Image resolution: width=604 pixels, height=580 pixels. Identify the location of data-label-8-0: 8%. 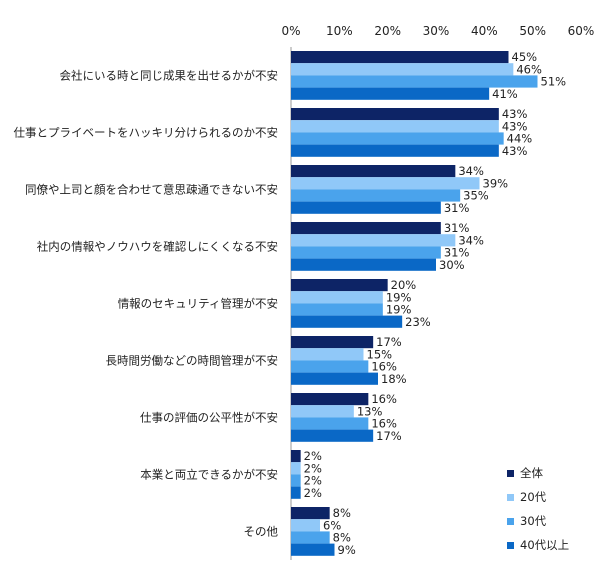
(342, 513).